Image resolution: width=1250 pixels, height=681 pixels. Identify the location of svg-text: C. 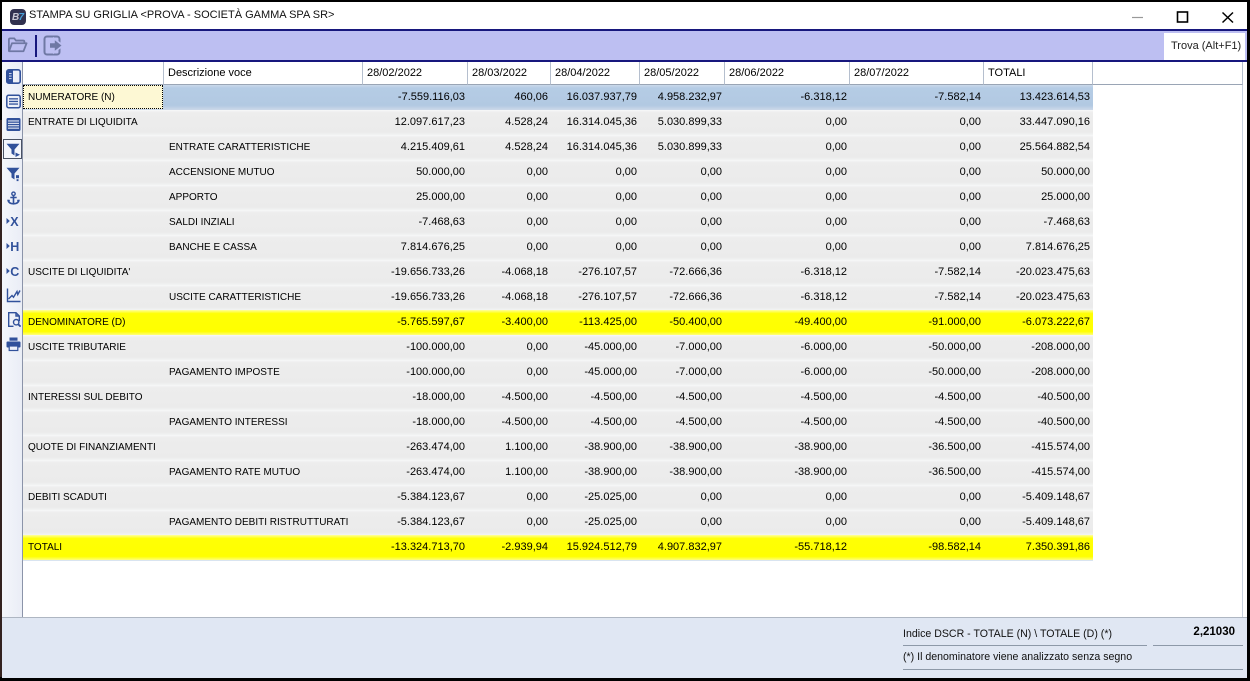
(14, 272).